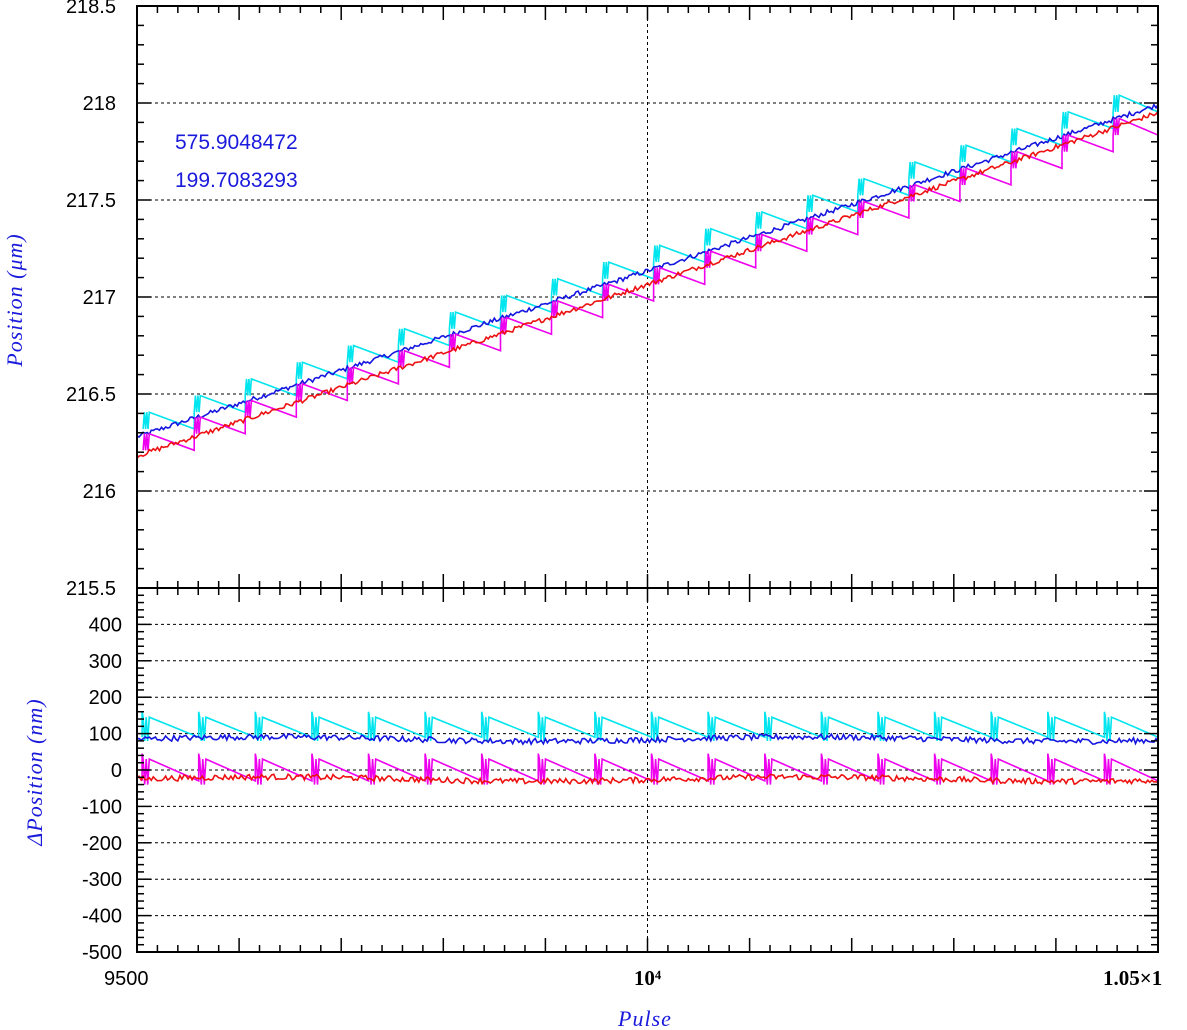 This screenshot has width=1187, height=1030. I want to click on bottom-y-tick-label: -400, so click(102, 917).